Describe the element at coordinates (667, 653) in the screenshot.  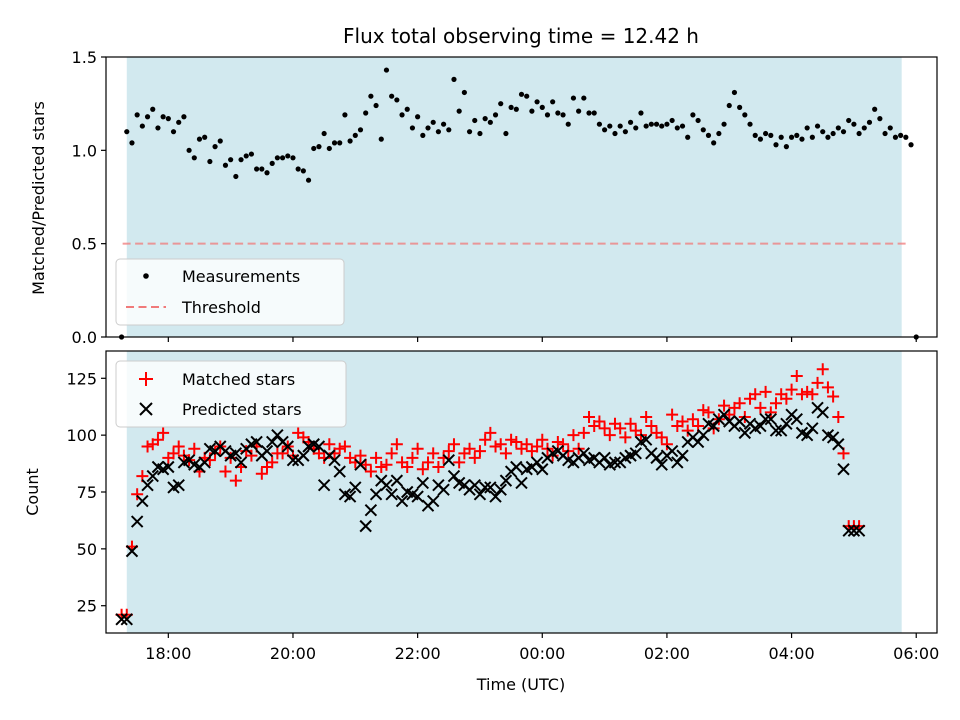
I see `x-tick-label: 02:00` at that location.